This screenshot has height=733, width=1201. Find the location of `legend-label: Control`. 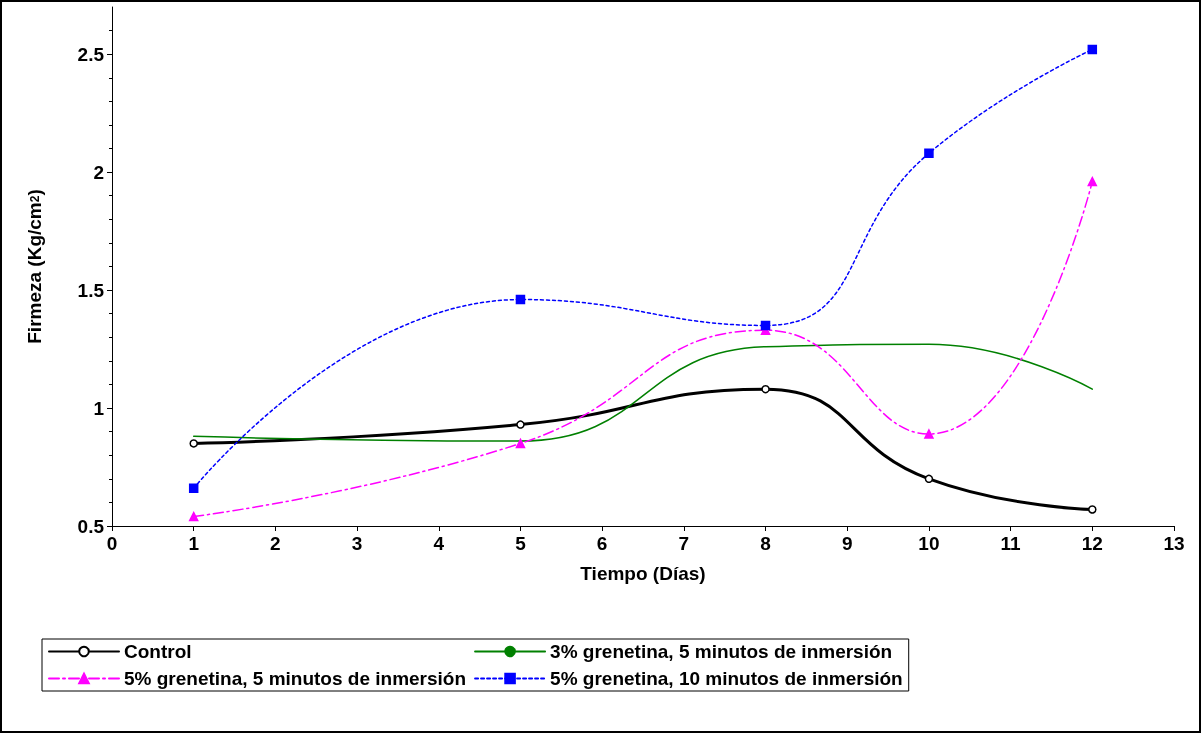

legend-label: Control is located at coordinates (158, 651).